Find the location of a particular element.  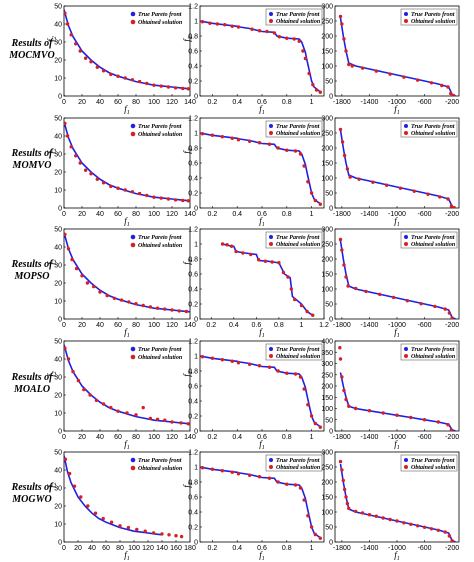

x-tick-label: -1400 is located at coordinates (369, 437).